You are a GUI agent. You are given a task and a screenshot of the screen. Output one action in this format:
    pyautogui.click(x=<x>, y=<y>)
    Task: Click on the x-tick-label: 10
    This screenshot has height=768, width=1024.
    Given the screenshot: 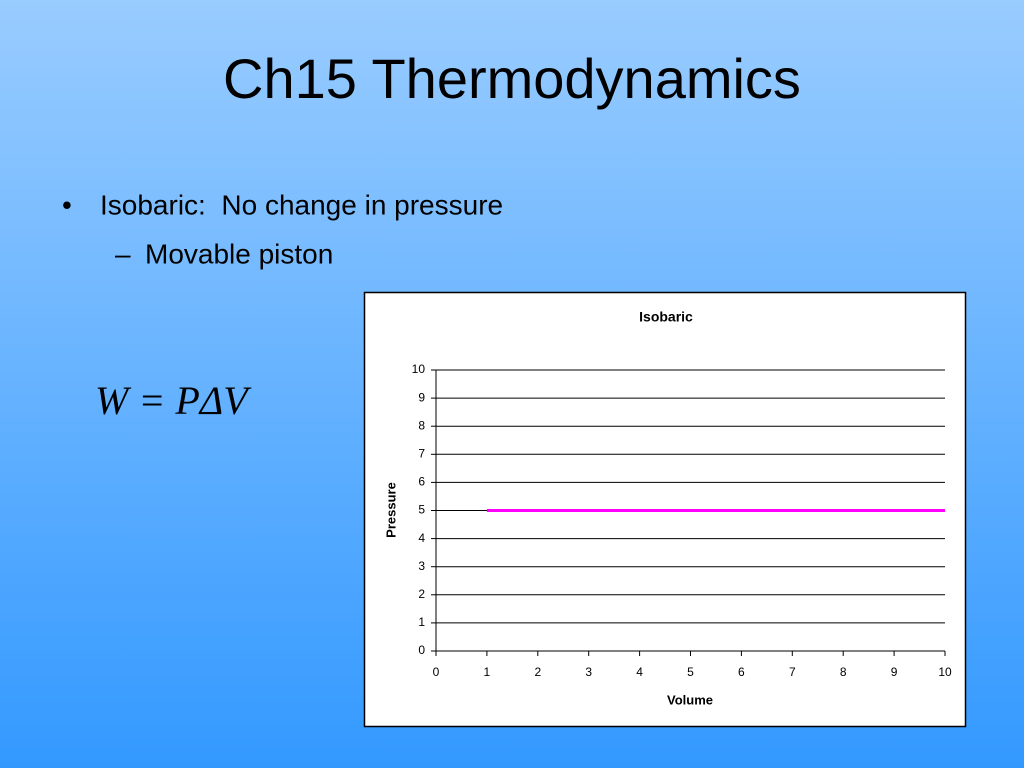 What is the action you would take?
    pyautogui.click(x=945, y=672)
    